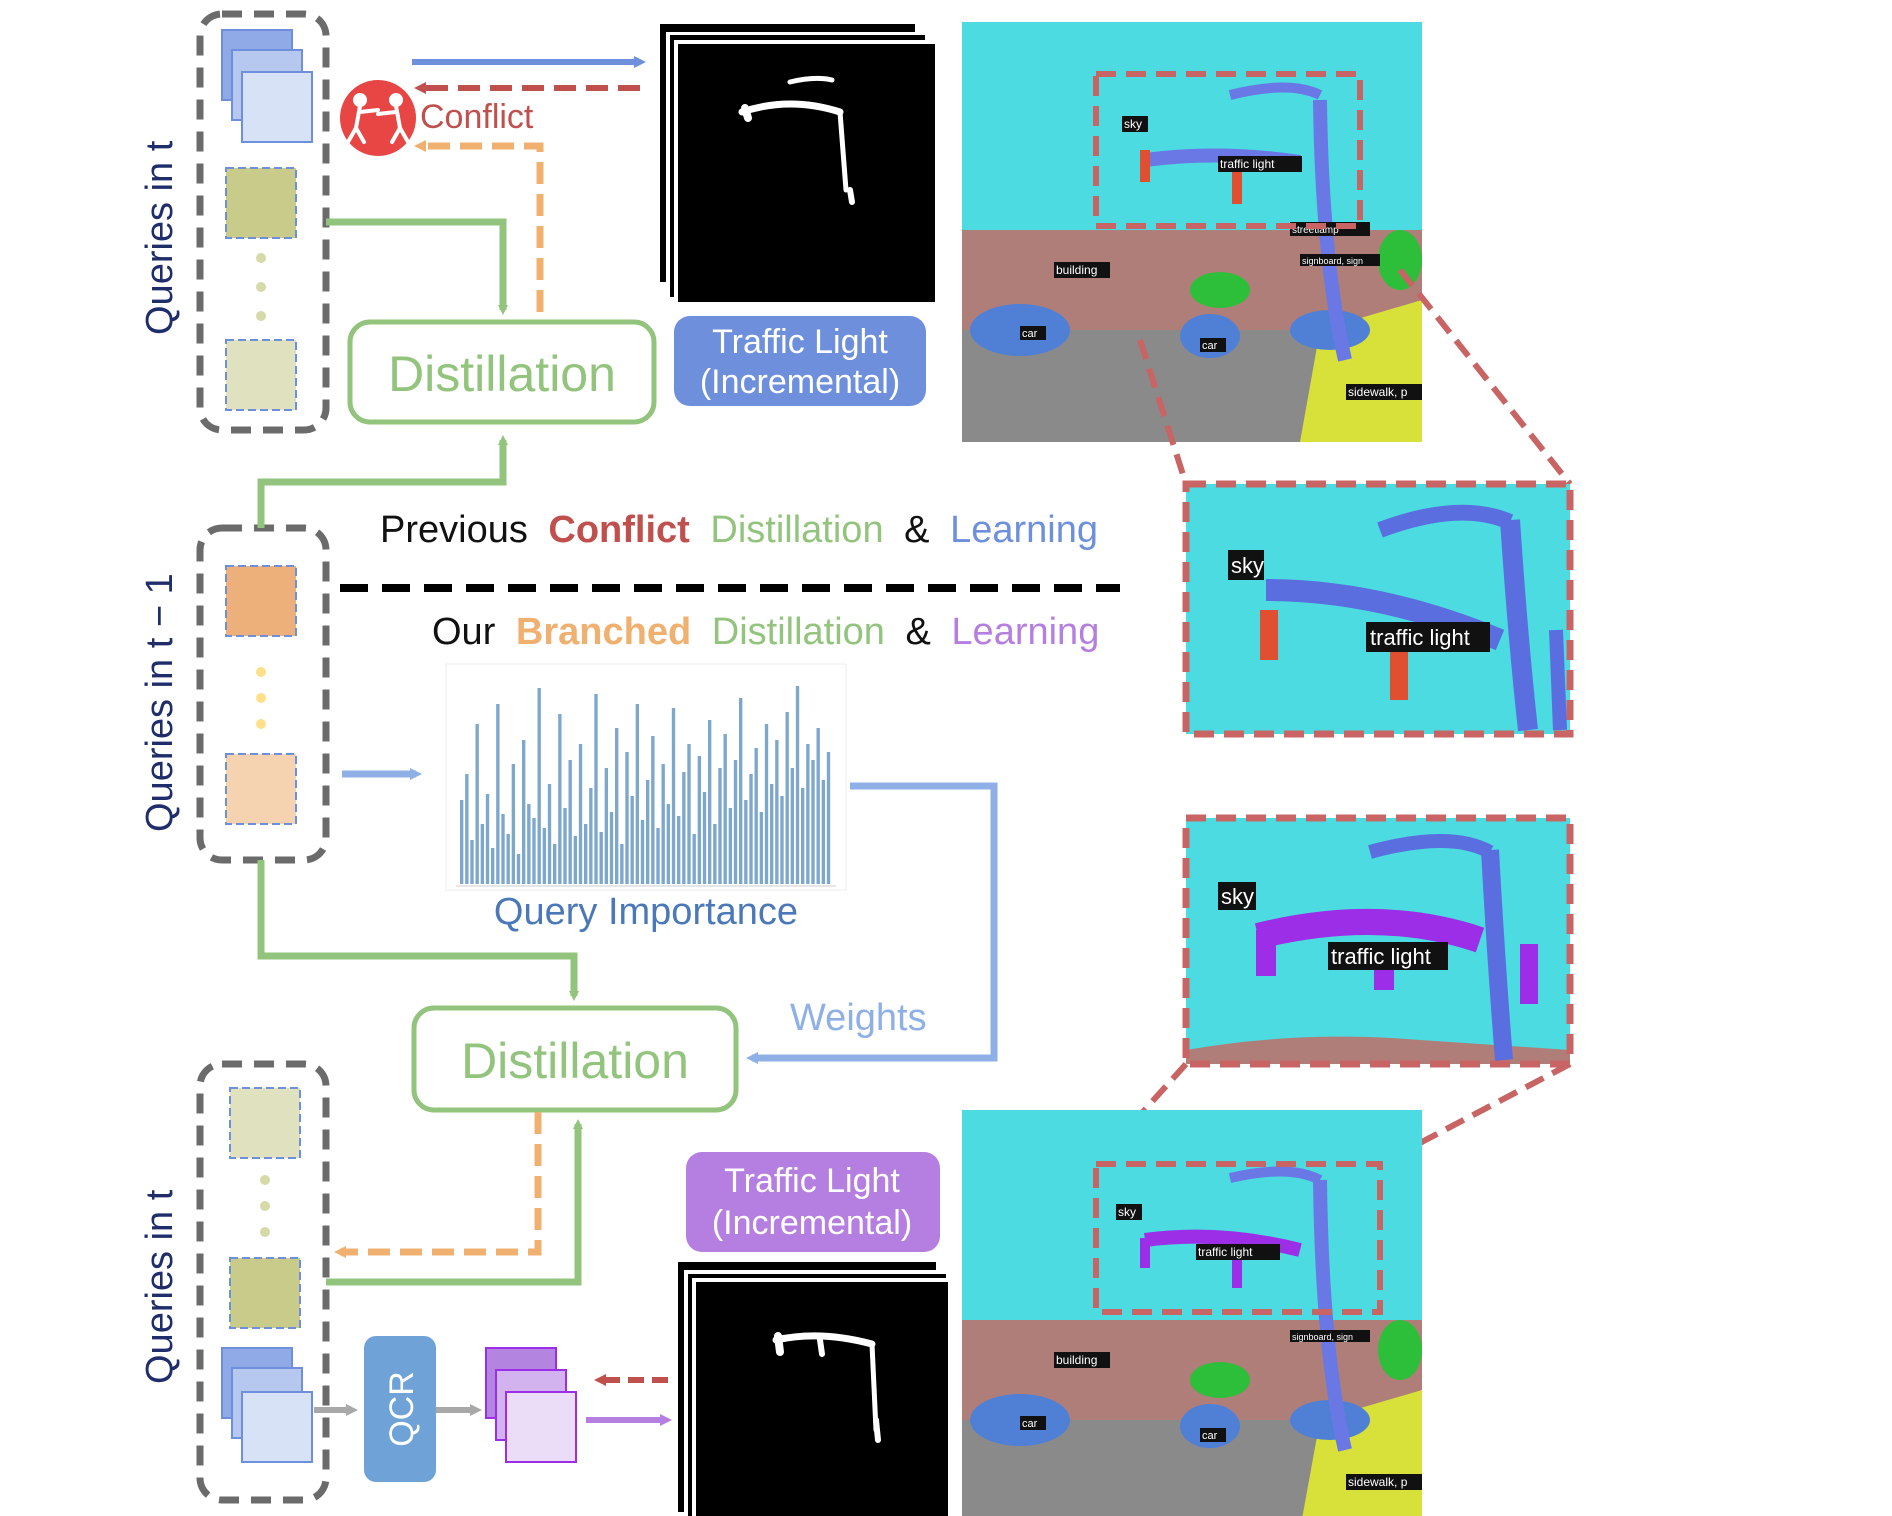 This screenshot has width=1892, height=1516. I want to click on bottom-distillation-label: Distillation, so click(575, 1061).